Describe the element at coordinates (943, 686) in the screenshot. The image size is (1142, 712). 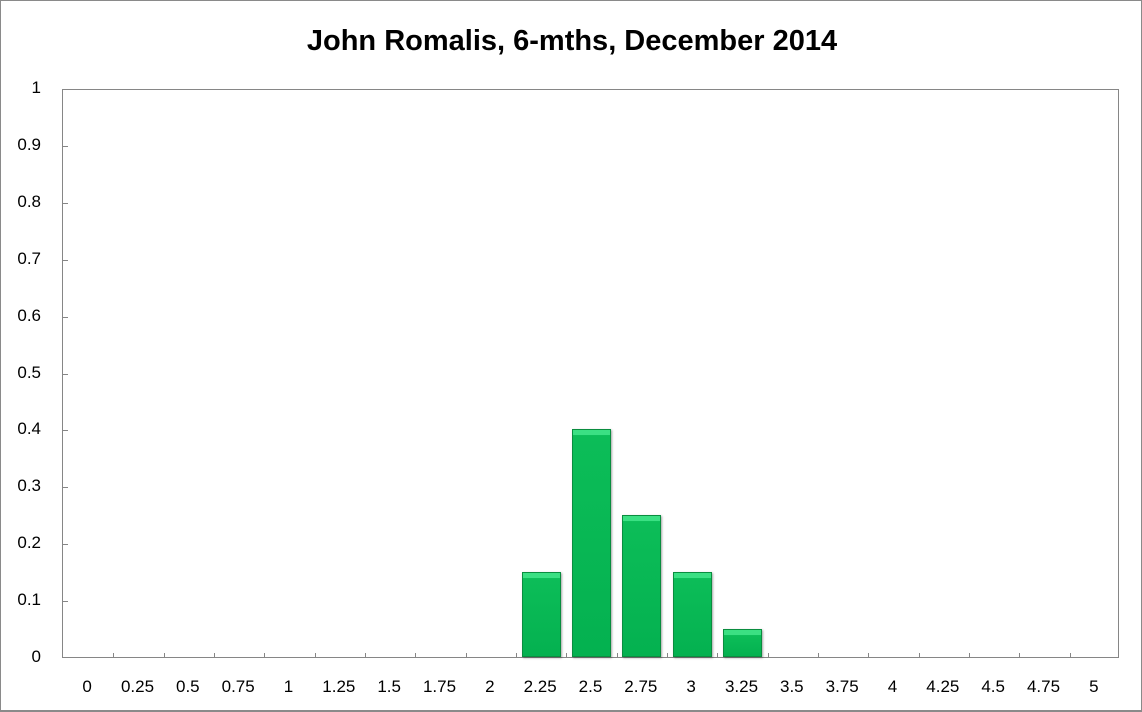
I see `x-tick-label: 4.25` at that location.